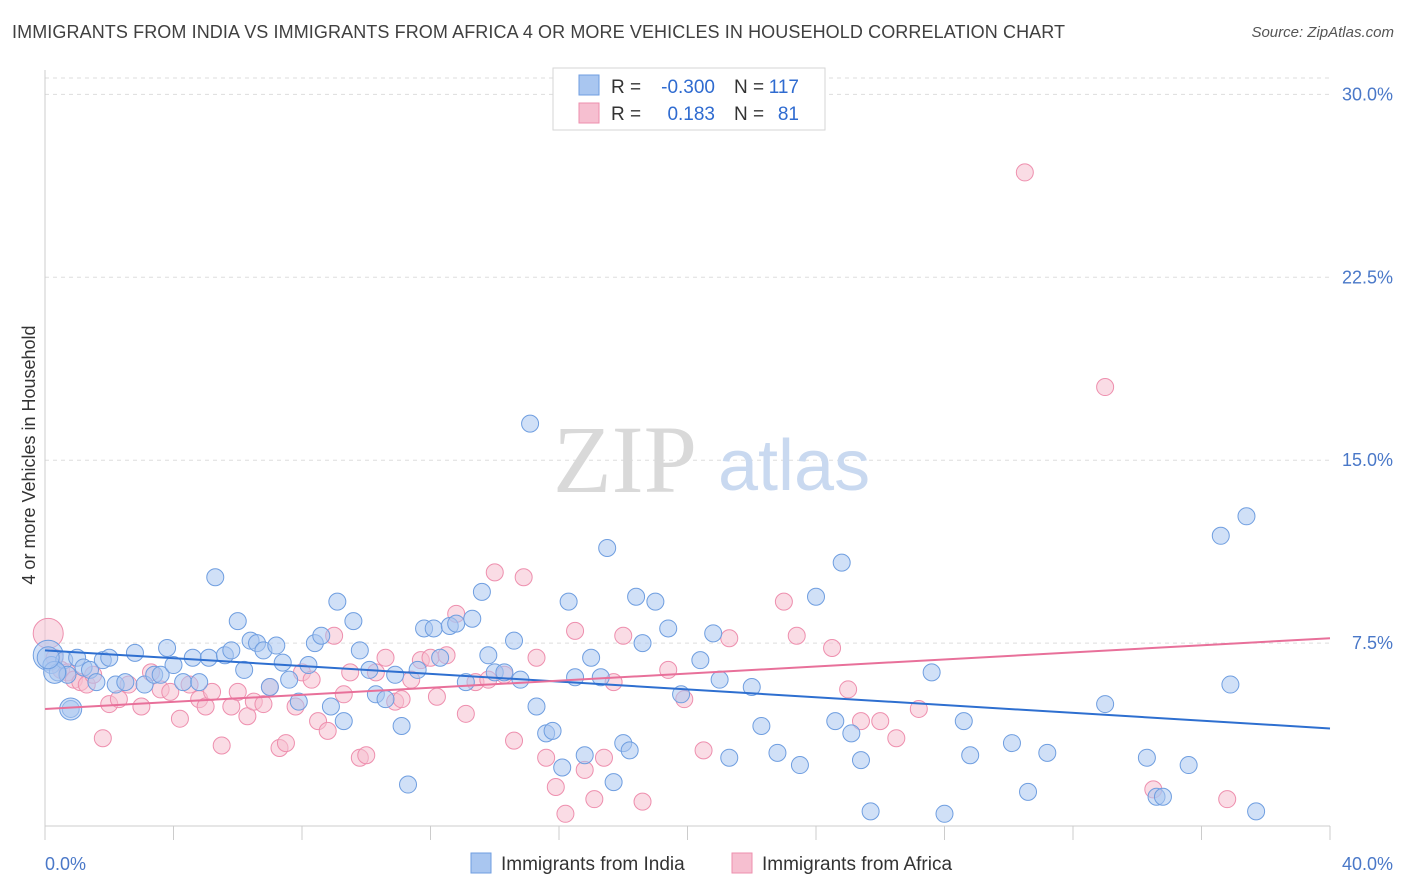 The width and height of the screenshot is (1406, 892). I want to click on y-tick-label: 7.5%, so click(1372, 643).